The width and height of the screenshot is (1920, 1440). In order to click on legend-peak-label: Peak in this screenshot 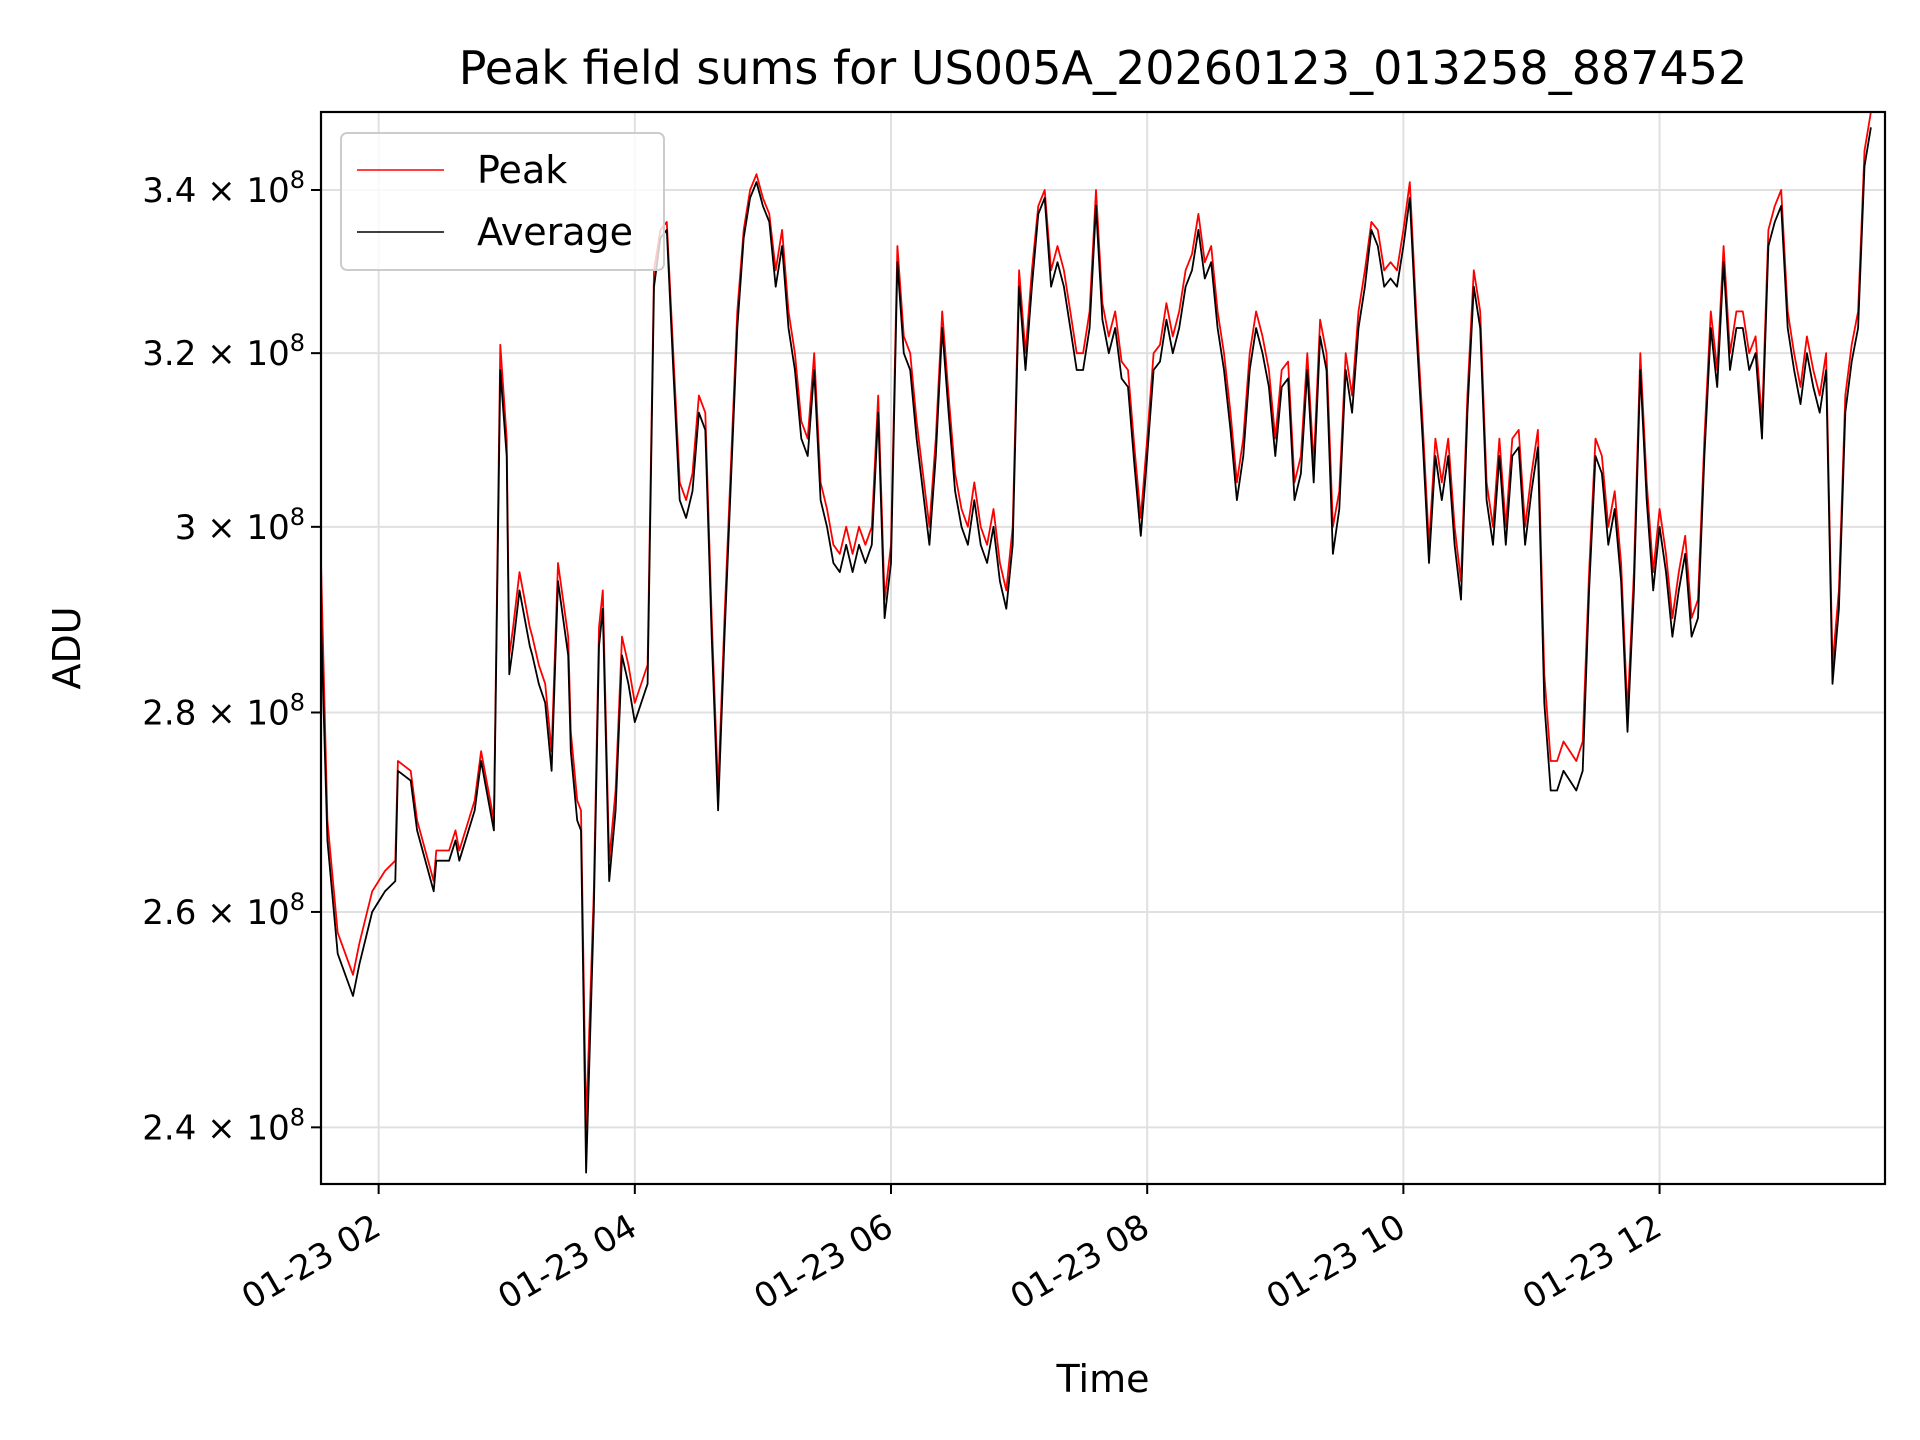, I will do `click(522, 170)`.